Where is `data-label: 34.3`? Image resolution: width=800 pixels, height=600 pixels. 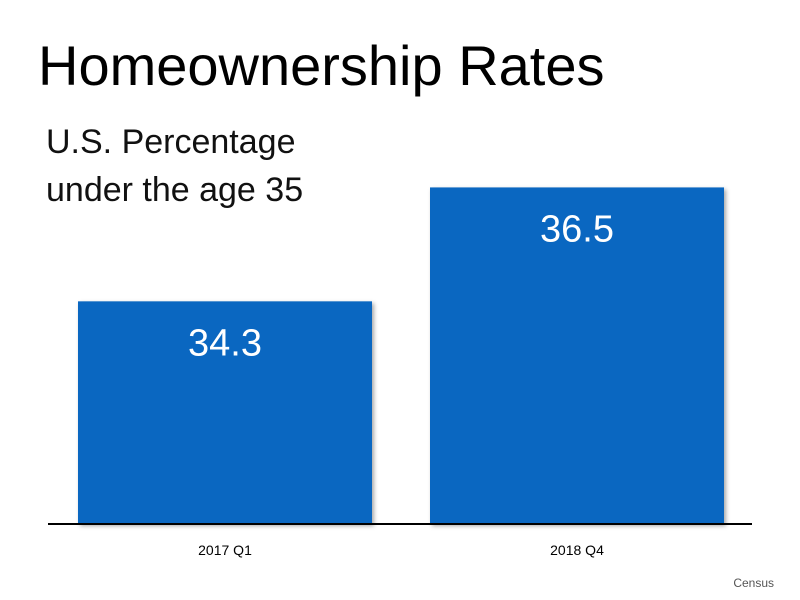
data-label: 34.3 is located at coordinates (225, 343).